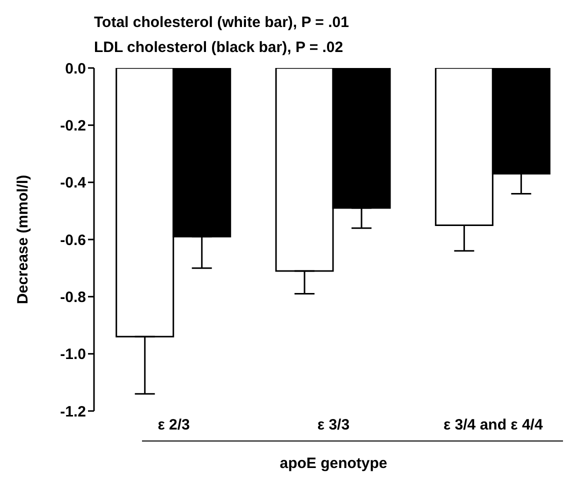 This screenshot has width=581, height=493. What do you see at coordinates (23, 239) in the screenshot?
I see `y-axis-title: Decrease (mmol/l)` at bounding box center [23, 239].